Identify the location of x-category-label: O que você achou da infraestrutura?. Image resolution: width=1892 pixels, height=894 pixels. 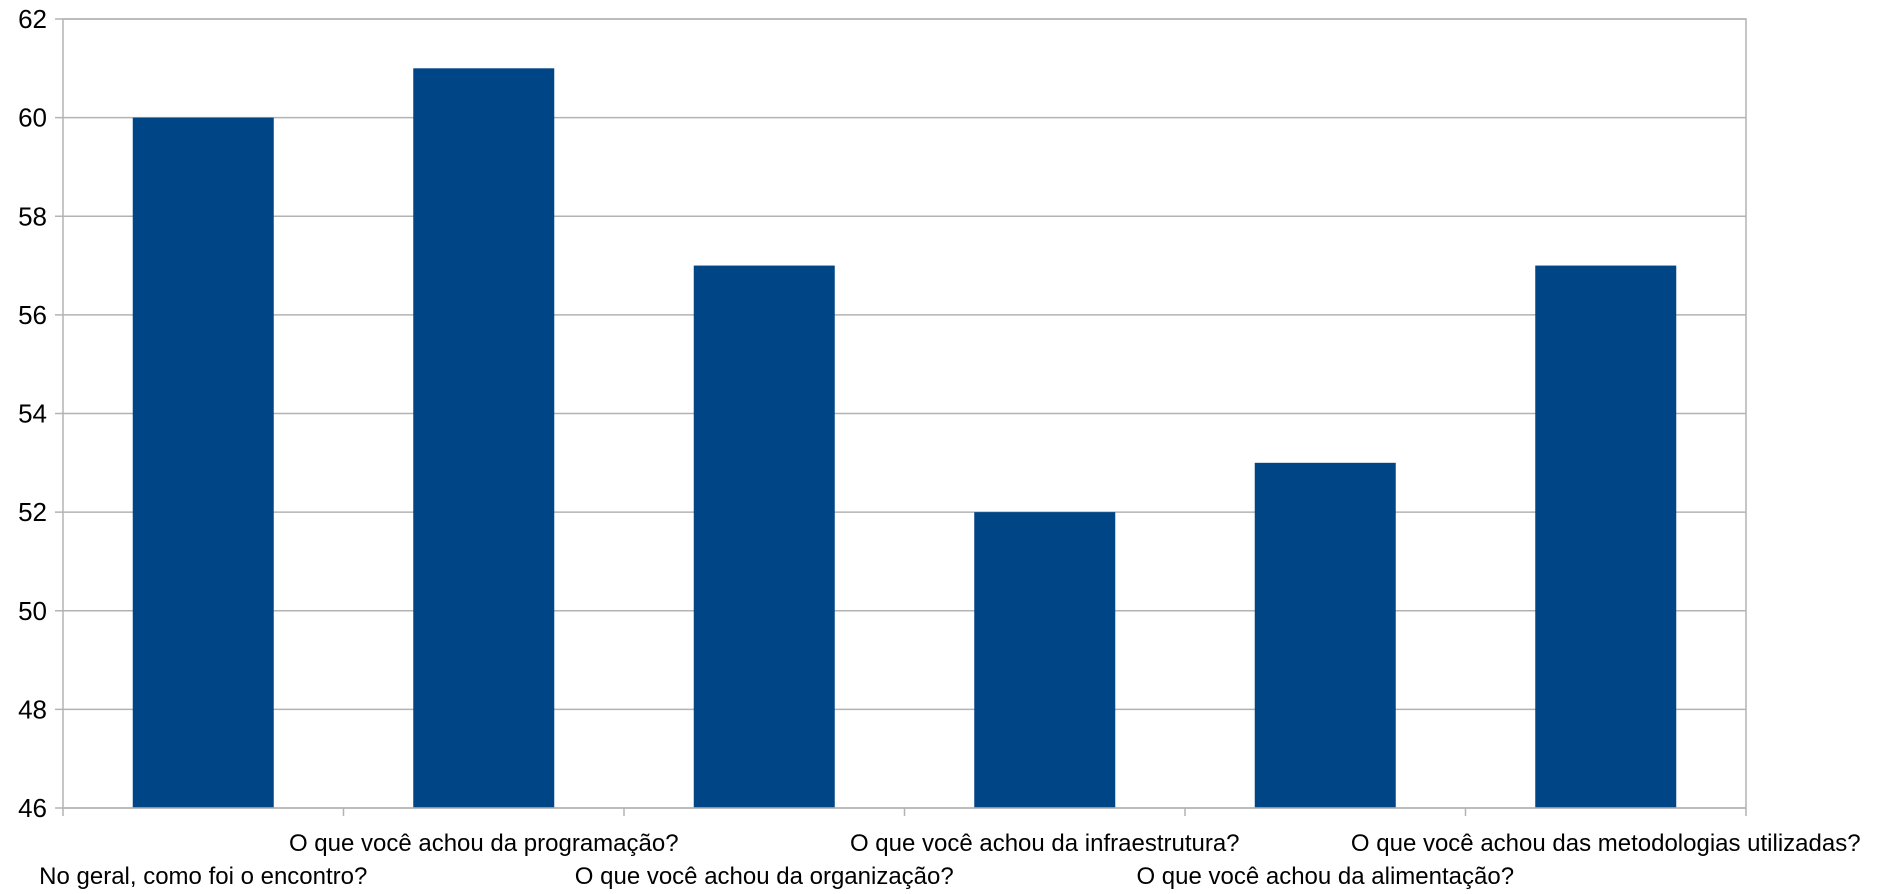
(1045, 843).